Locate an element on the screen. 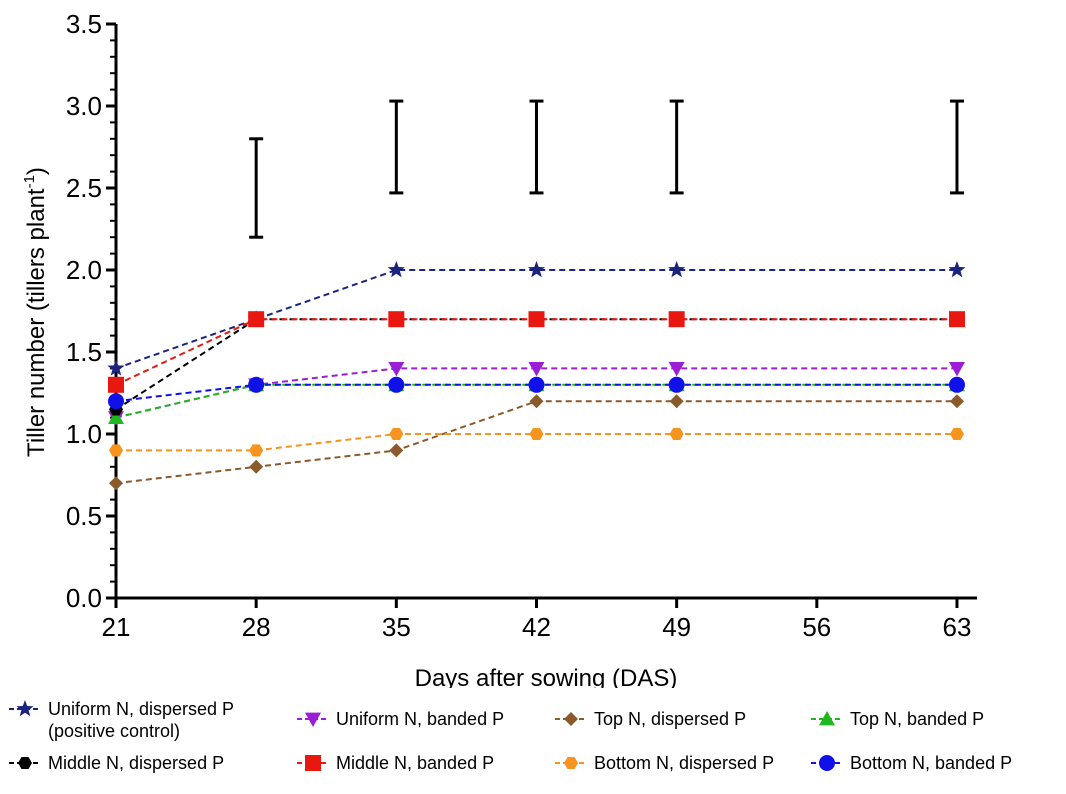 The width and height of the screenshot is (1066, 794). legend-label: Top N, dispersed P is located at coordinates (670, 719).